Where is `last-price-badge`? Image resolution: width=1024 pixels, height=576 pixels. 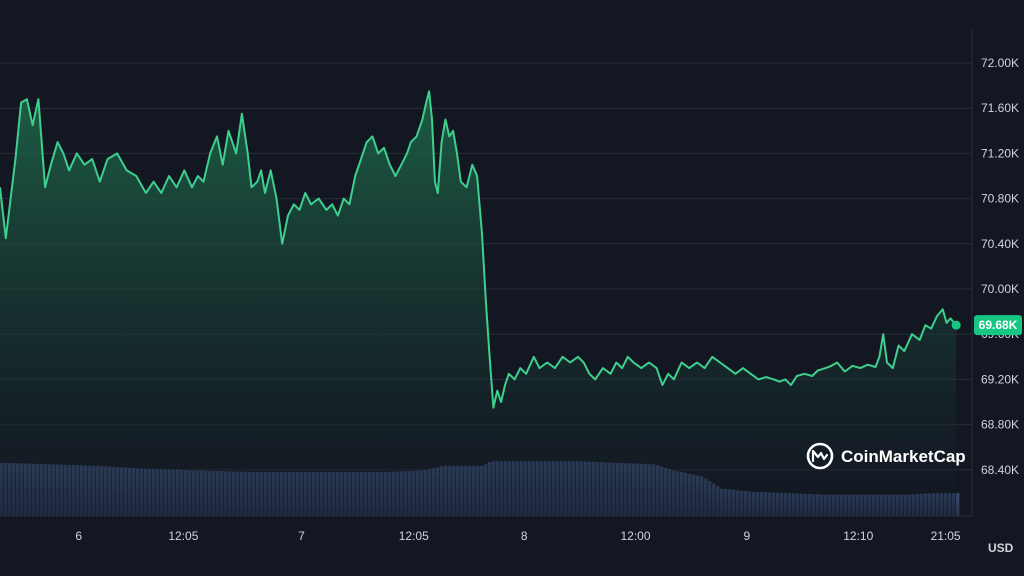
last-price-badge is located at coordinates (998, 325).